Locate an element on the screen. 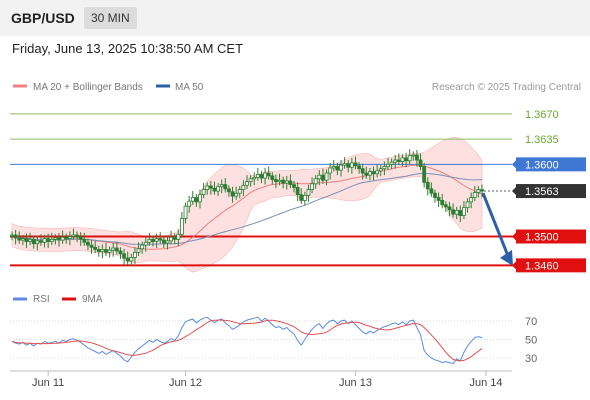 This screenshot has height=400, width=590. level-label-1.3460: 1.3460 is located at coordinates (542, 266).